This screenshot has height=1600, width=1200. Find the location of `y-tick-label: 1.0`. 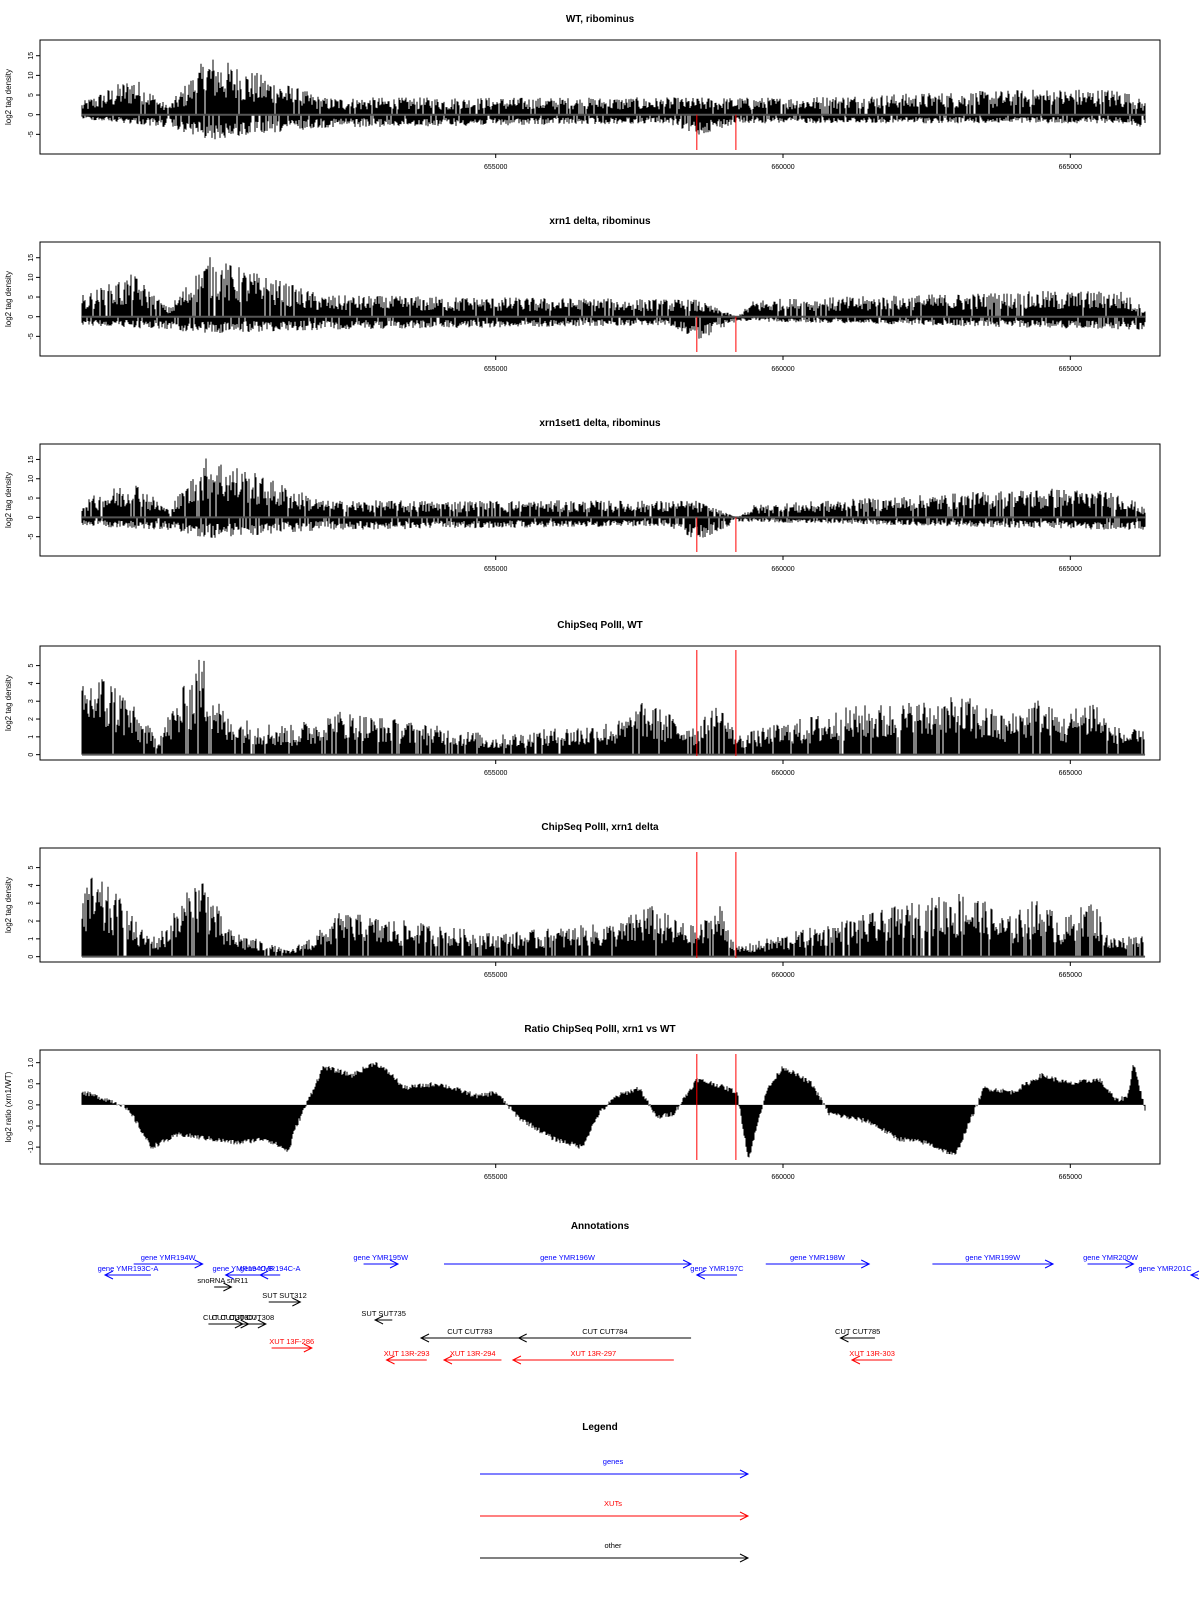

y-tick-label: 1.0 is located at coordinates (31, 1063).